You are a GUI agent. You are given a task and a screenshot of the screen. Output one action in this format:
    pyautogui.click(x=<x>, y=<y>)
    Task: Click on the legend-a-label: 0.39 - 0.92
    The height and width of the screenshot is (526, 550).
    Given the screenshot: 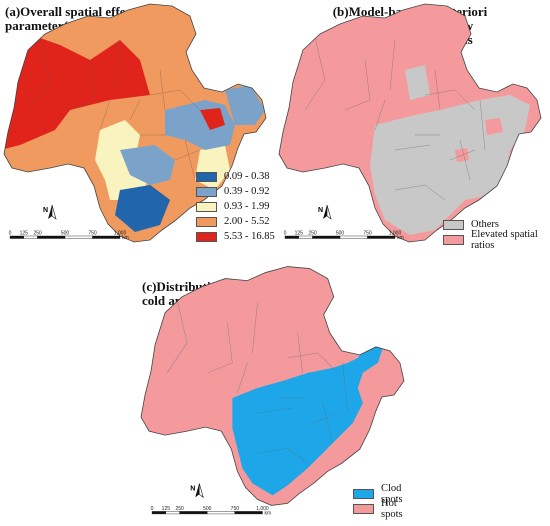 What is the action you would take?
    pyautogui.click(x=247, y=191)
    